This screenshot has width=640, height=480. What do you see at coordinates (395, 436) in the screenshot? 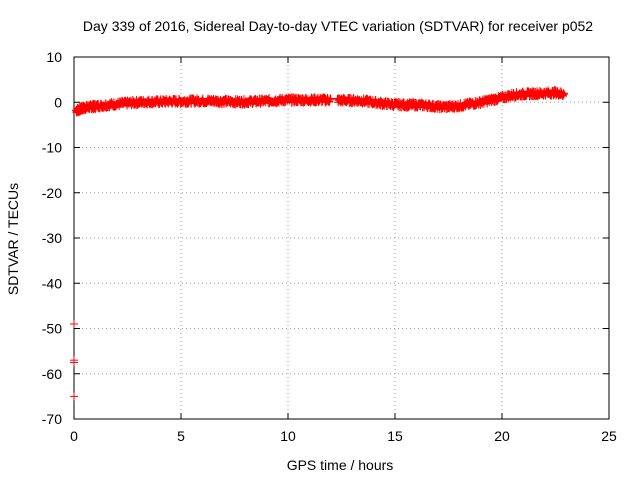
I see `x-tick-label: 15` at bounding box center [395, 436].